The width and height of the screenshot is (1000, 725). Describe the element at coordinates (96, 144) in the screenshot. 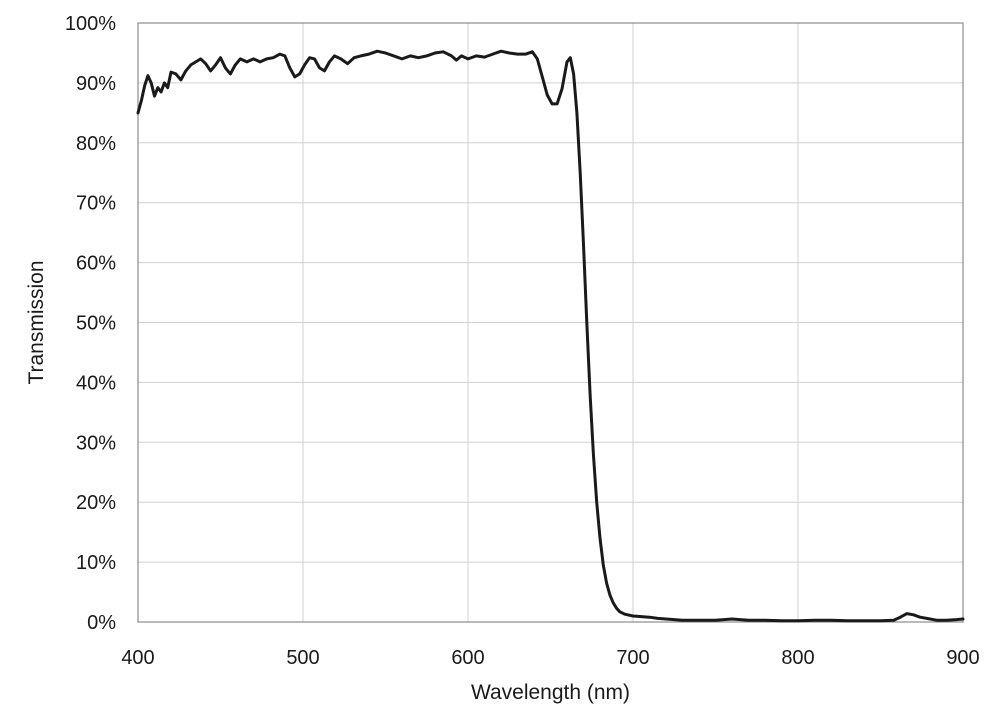

I see `y-tick-label: 80%` at that location.